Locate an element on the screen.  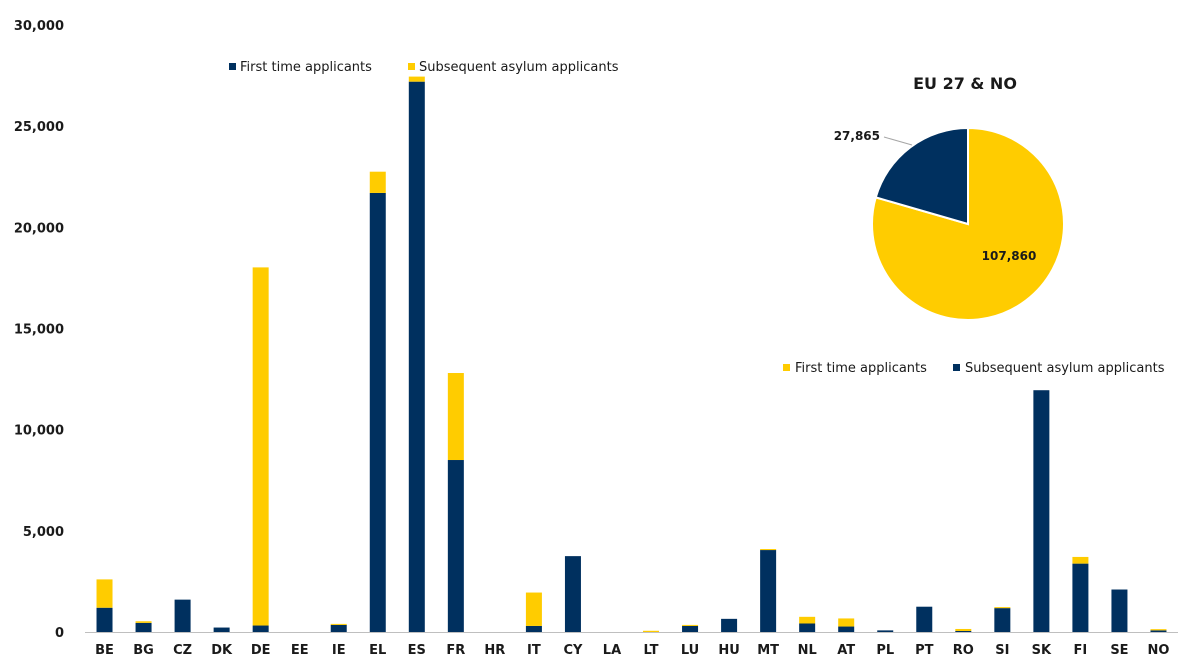
x-tick-label: CY is located at coordinates (573, 650).